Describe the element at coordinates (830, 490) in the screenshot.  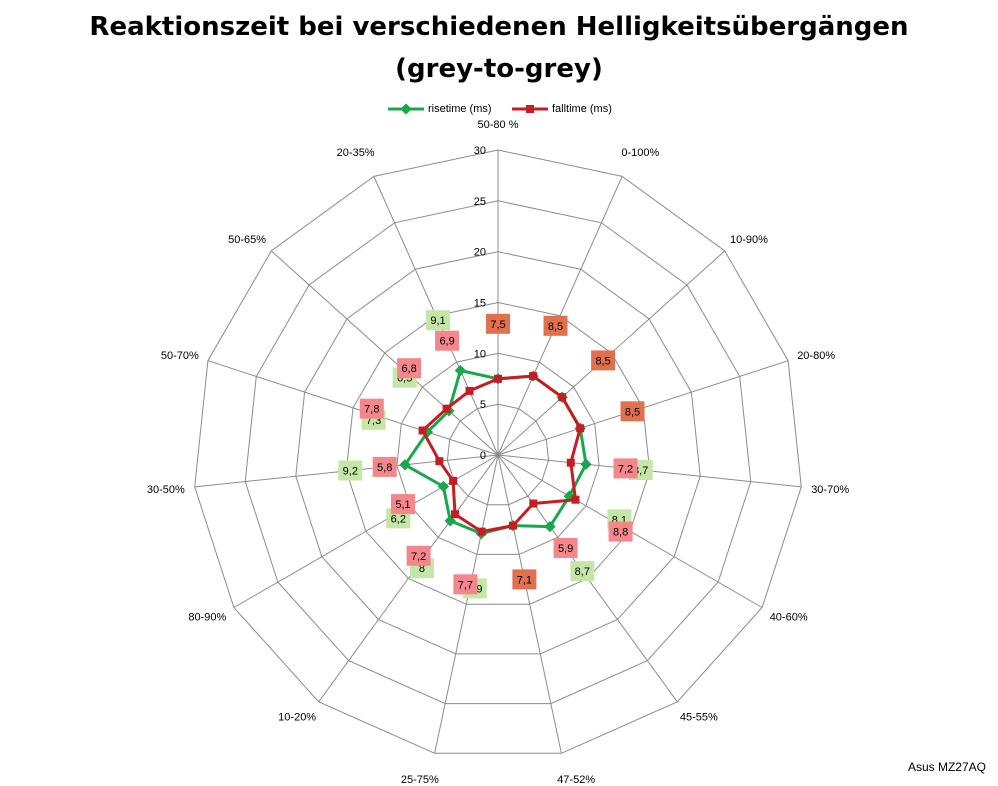
I see `category-label: 30-70%` at that location.